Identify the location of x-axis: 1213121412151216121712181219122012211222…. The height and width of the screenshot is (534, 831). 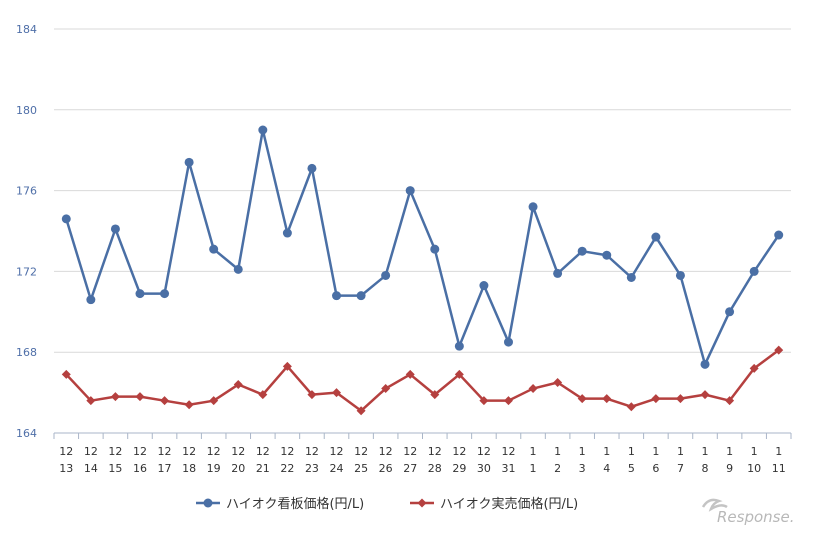
(422, 453).